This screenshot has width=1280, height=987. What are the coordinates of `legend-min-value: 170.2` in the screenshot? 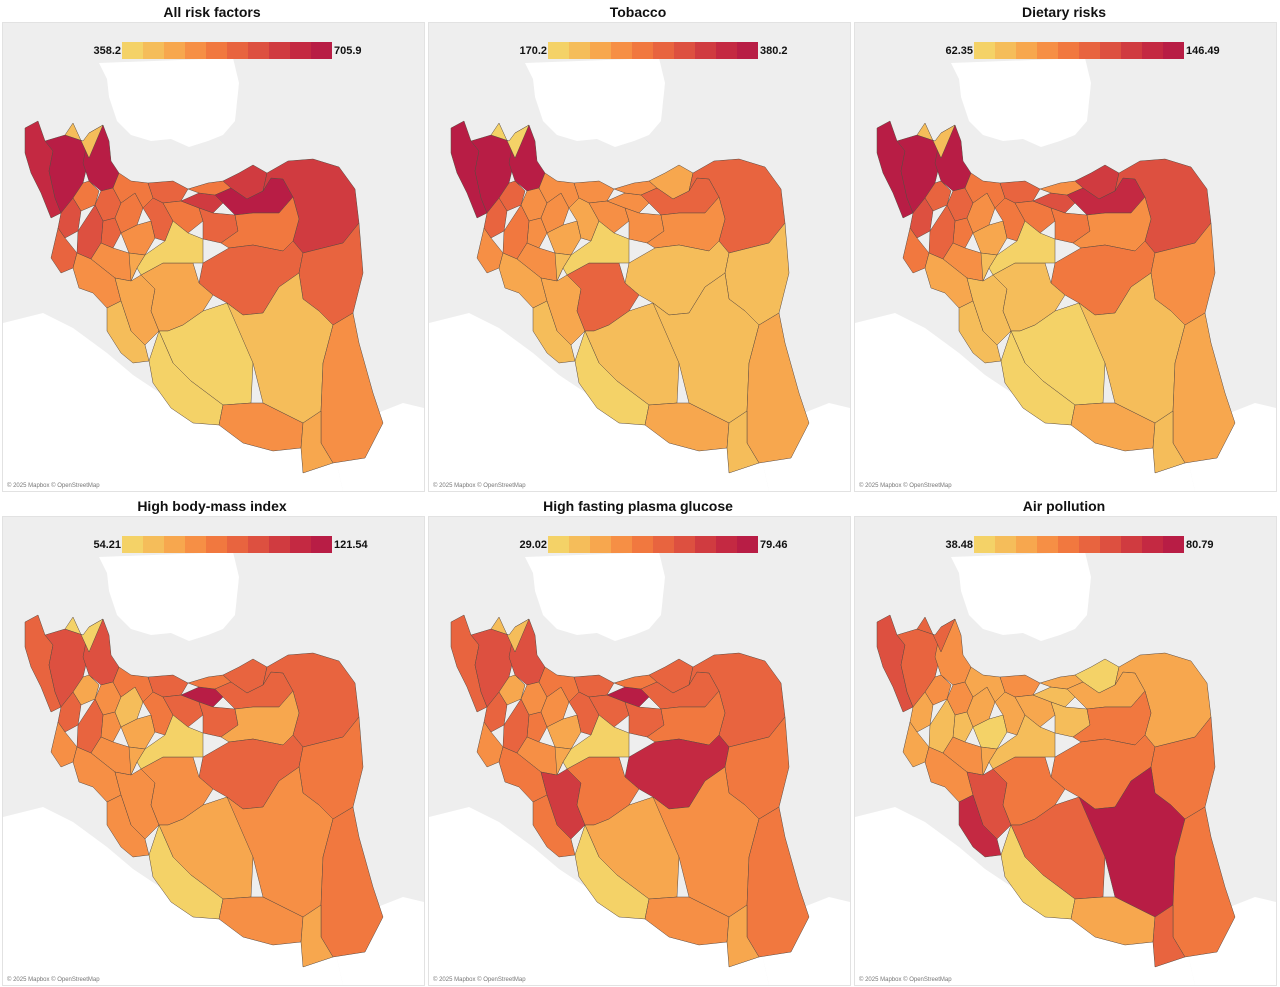 It's located at (533, 51).